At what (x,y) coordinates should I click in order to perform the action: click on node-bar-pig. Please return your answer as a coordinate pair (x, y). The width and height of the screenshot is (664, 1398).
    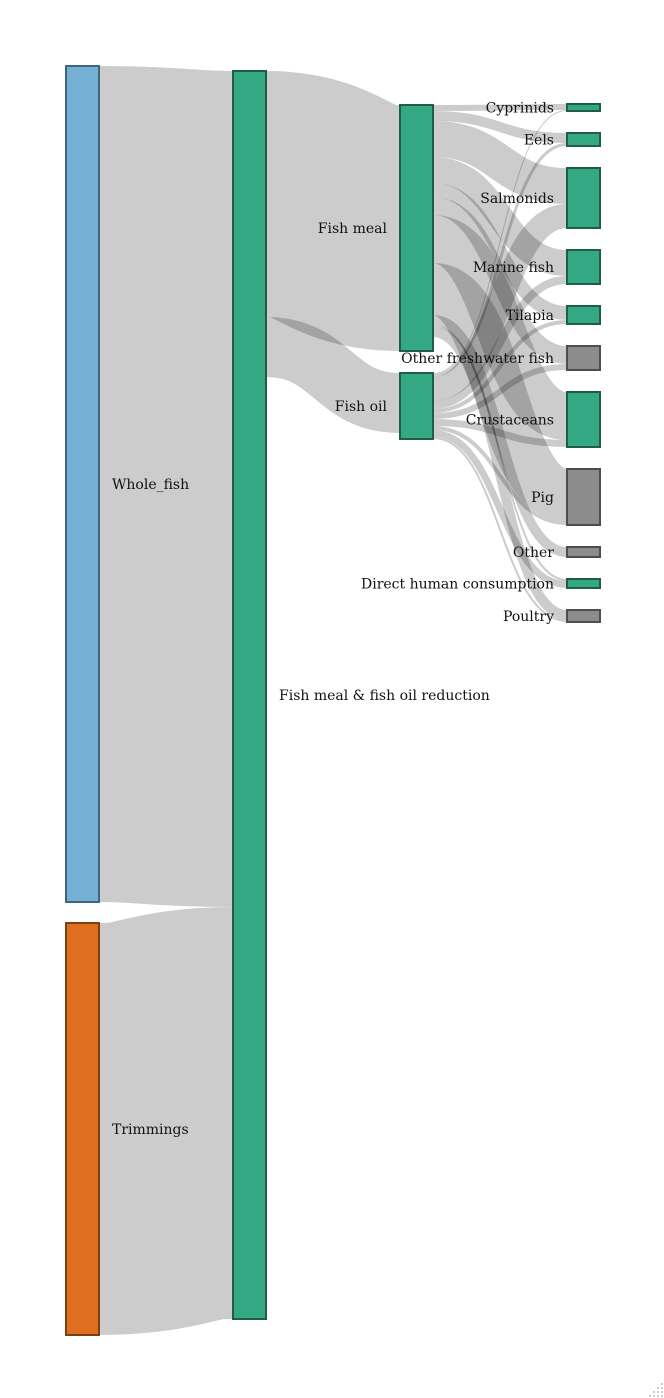
    Looking at the image, I should click on (583, 497).